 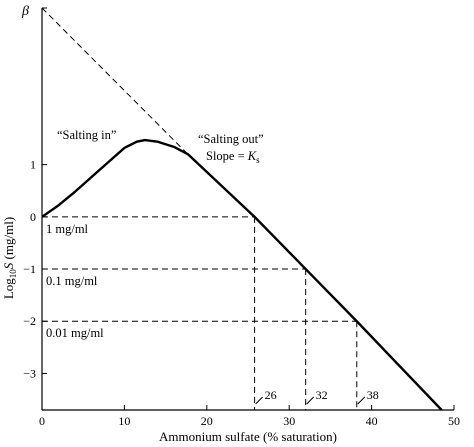 I want to click on x-tick-label-30: 30, so click(x=289, y=421).